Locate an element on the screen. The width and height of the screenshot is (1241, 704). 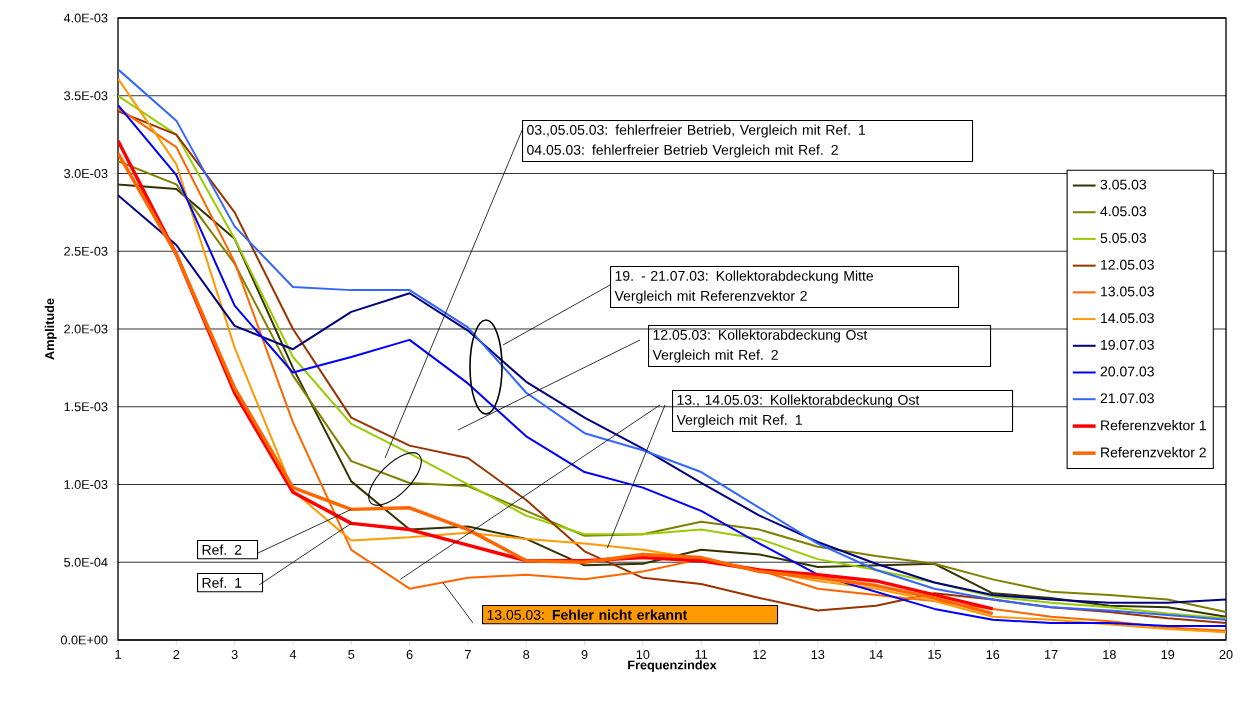
annotation: Vergleich mit Referenzvektor 2 is located at coordinates (710, 297).